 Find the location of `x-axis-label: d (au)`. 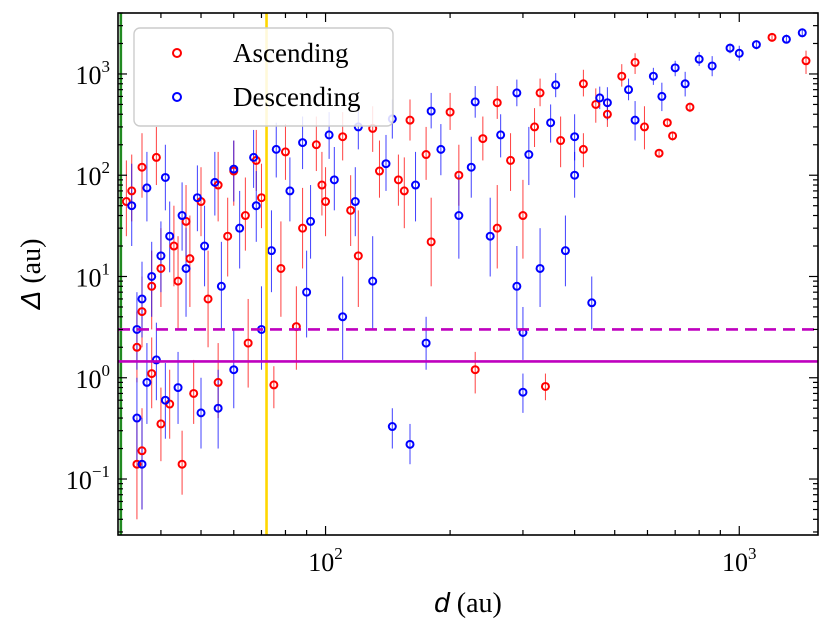

x-axis-label: d (au) is located at coordinates (468, 603).